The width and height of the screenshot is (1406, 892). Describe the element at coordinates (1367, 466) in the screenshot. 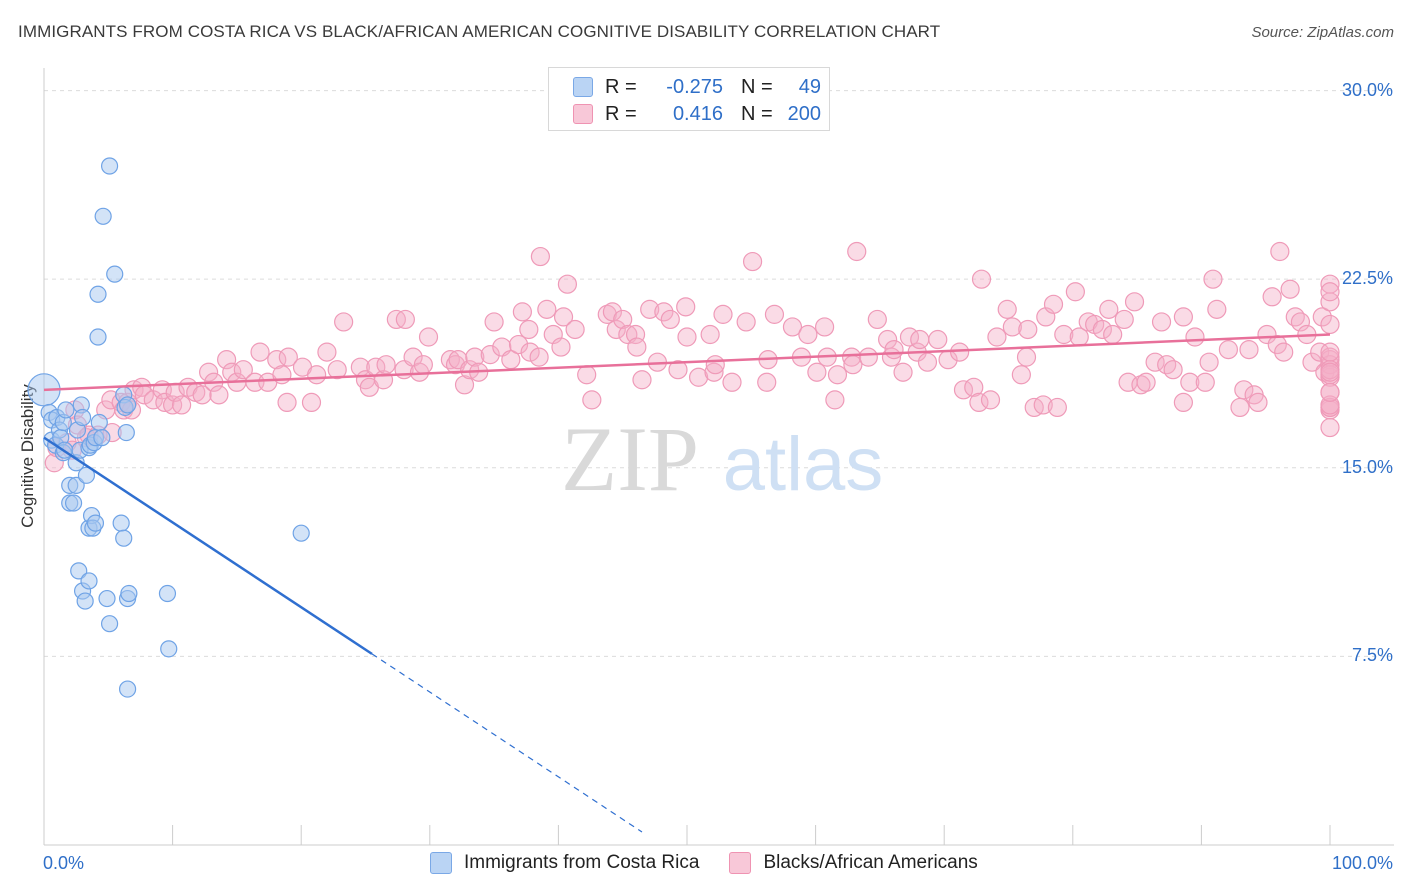

I see `y-tick-label: 15.0%` at that location.